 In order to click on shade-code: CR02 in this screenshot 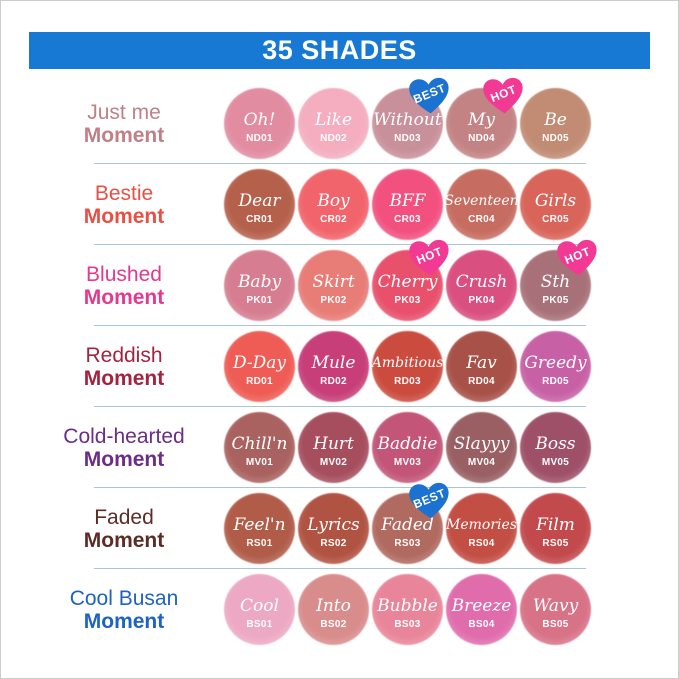, I will do `click(333, 219)`.